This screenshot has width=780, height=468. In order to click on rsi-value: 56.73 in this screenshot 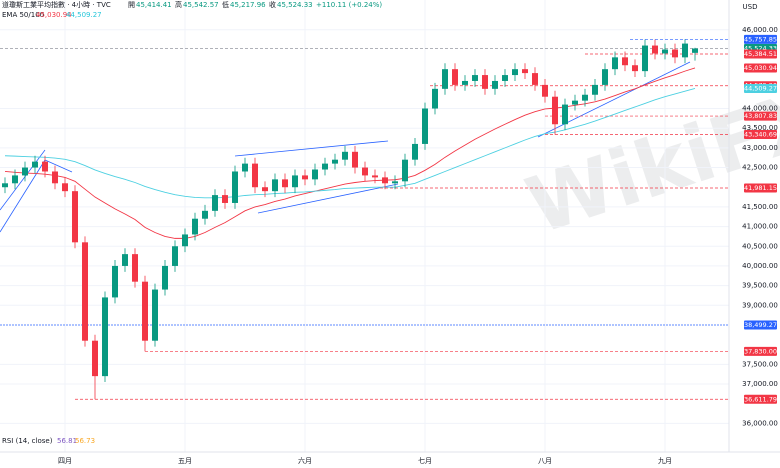, I will do `click(85, 441)`.